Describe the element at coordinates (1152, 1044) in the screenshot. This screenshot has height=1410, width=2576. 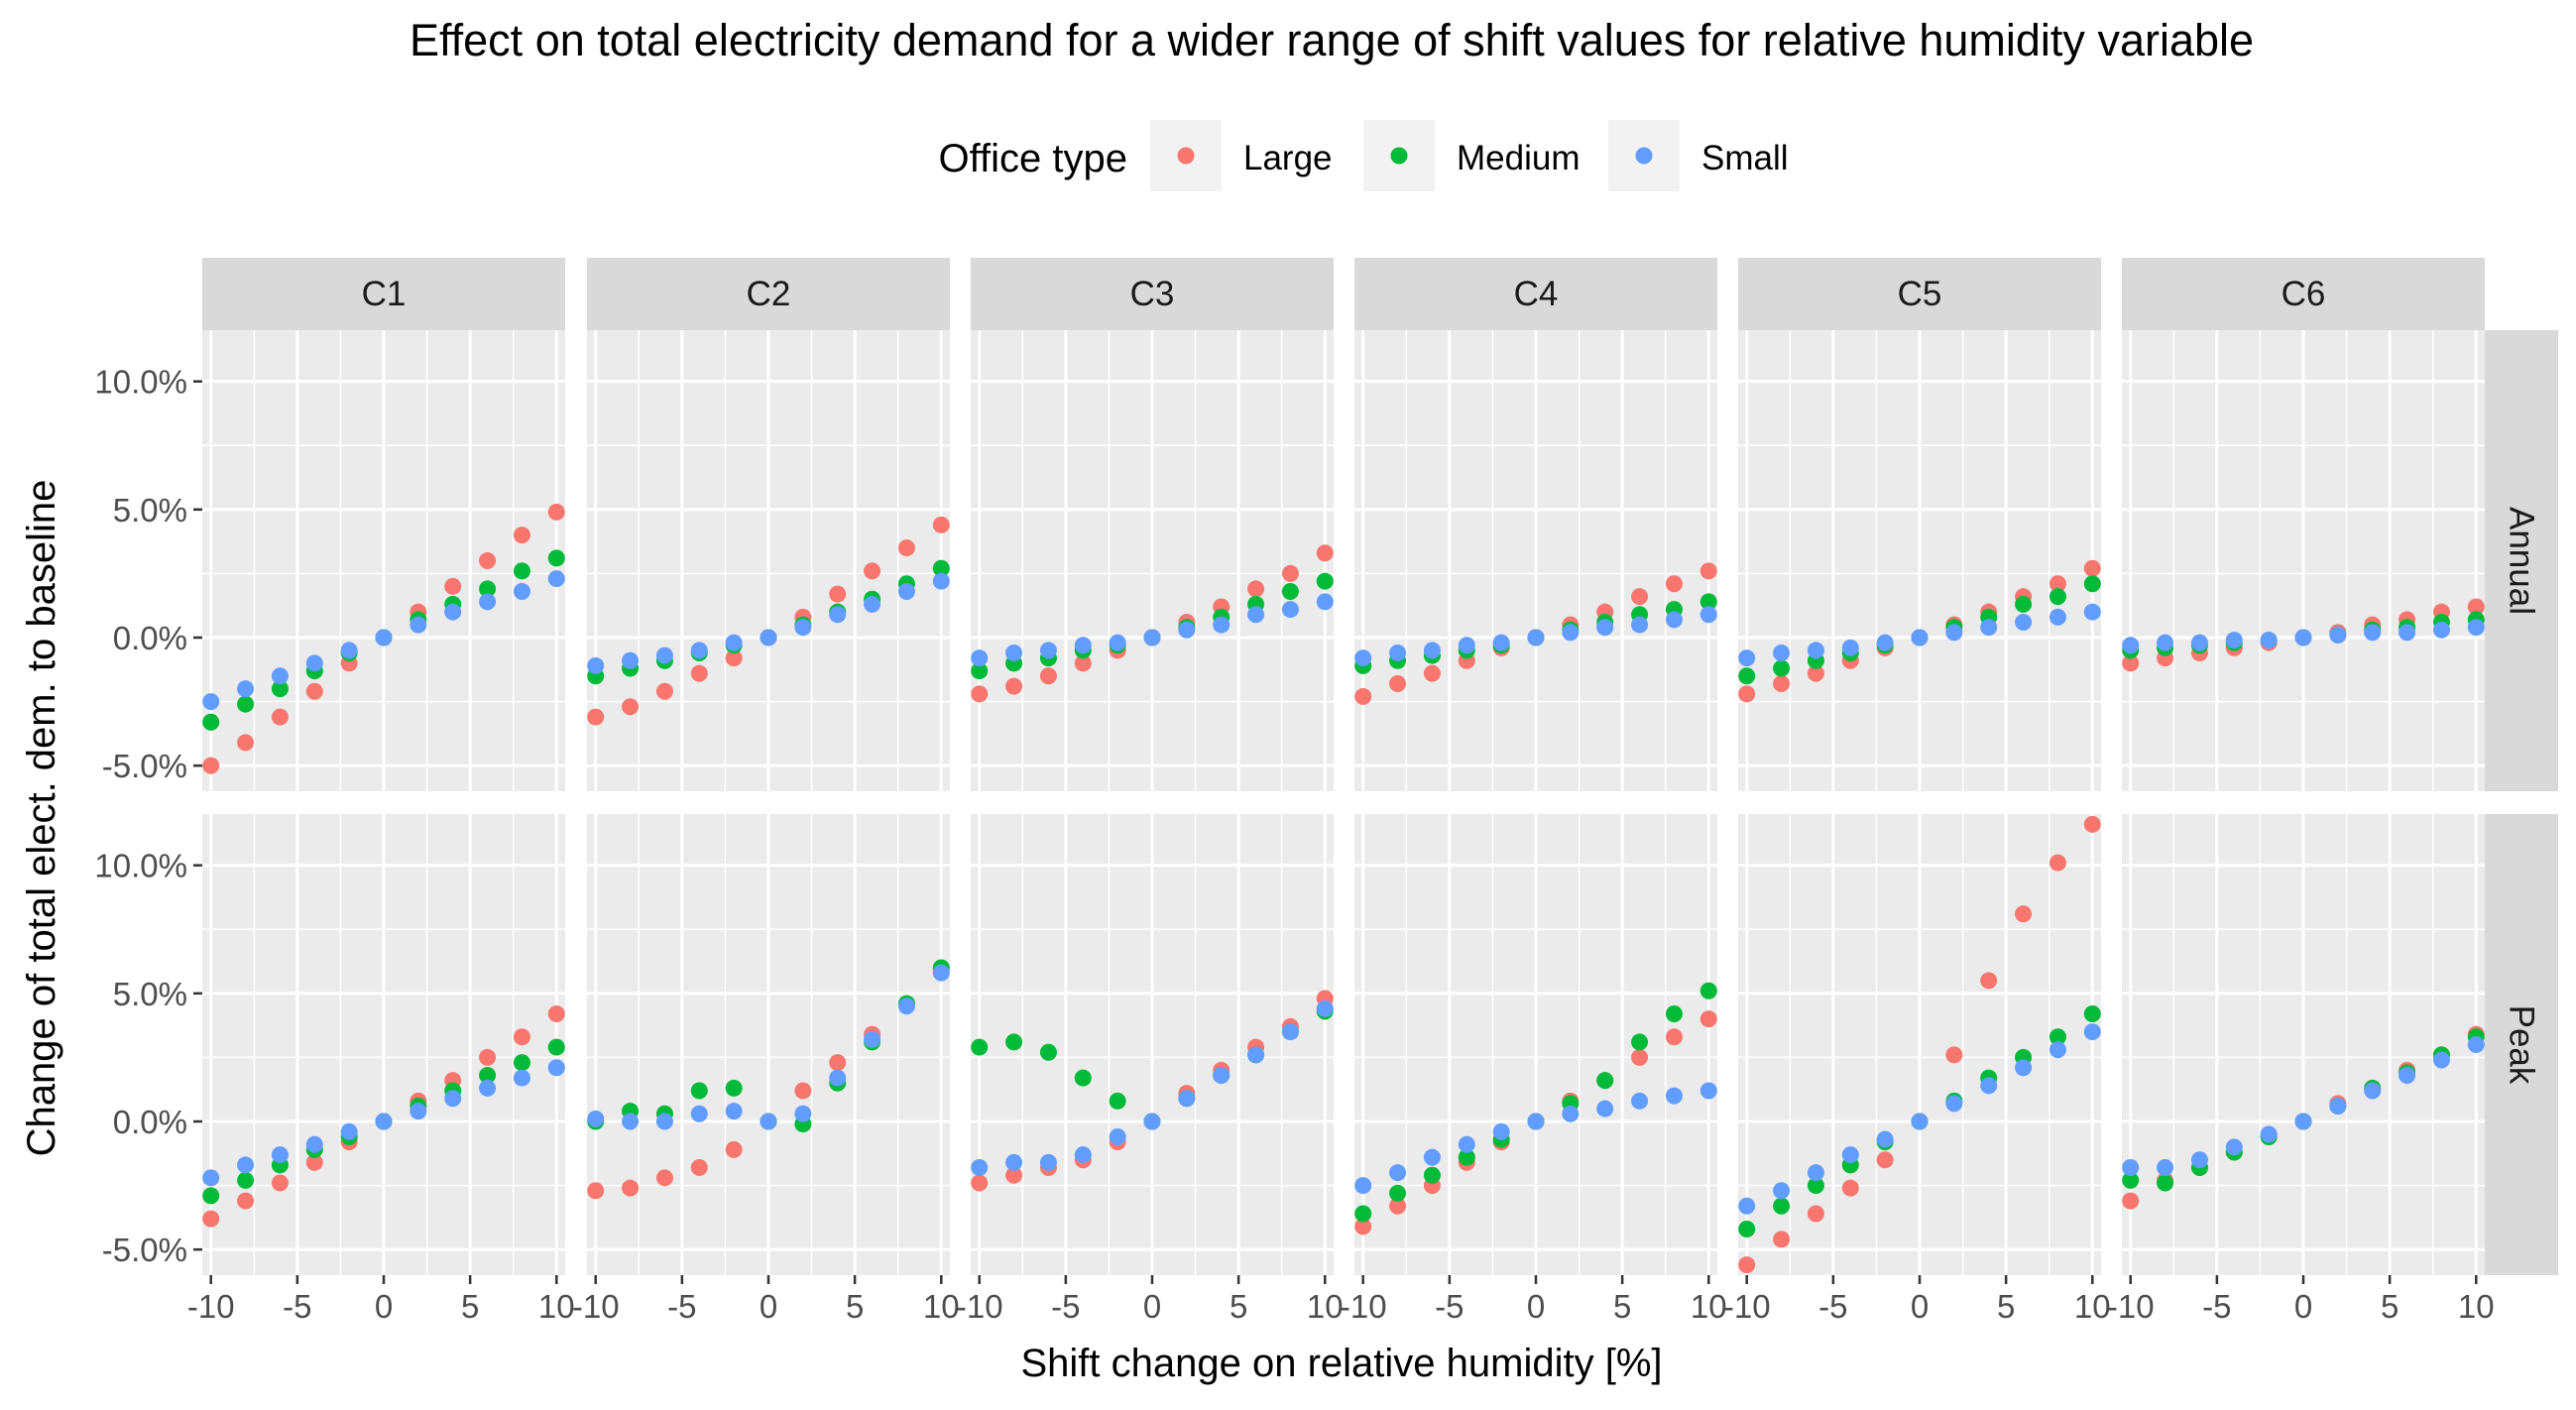
I see `panel-peak-c3` at that location.